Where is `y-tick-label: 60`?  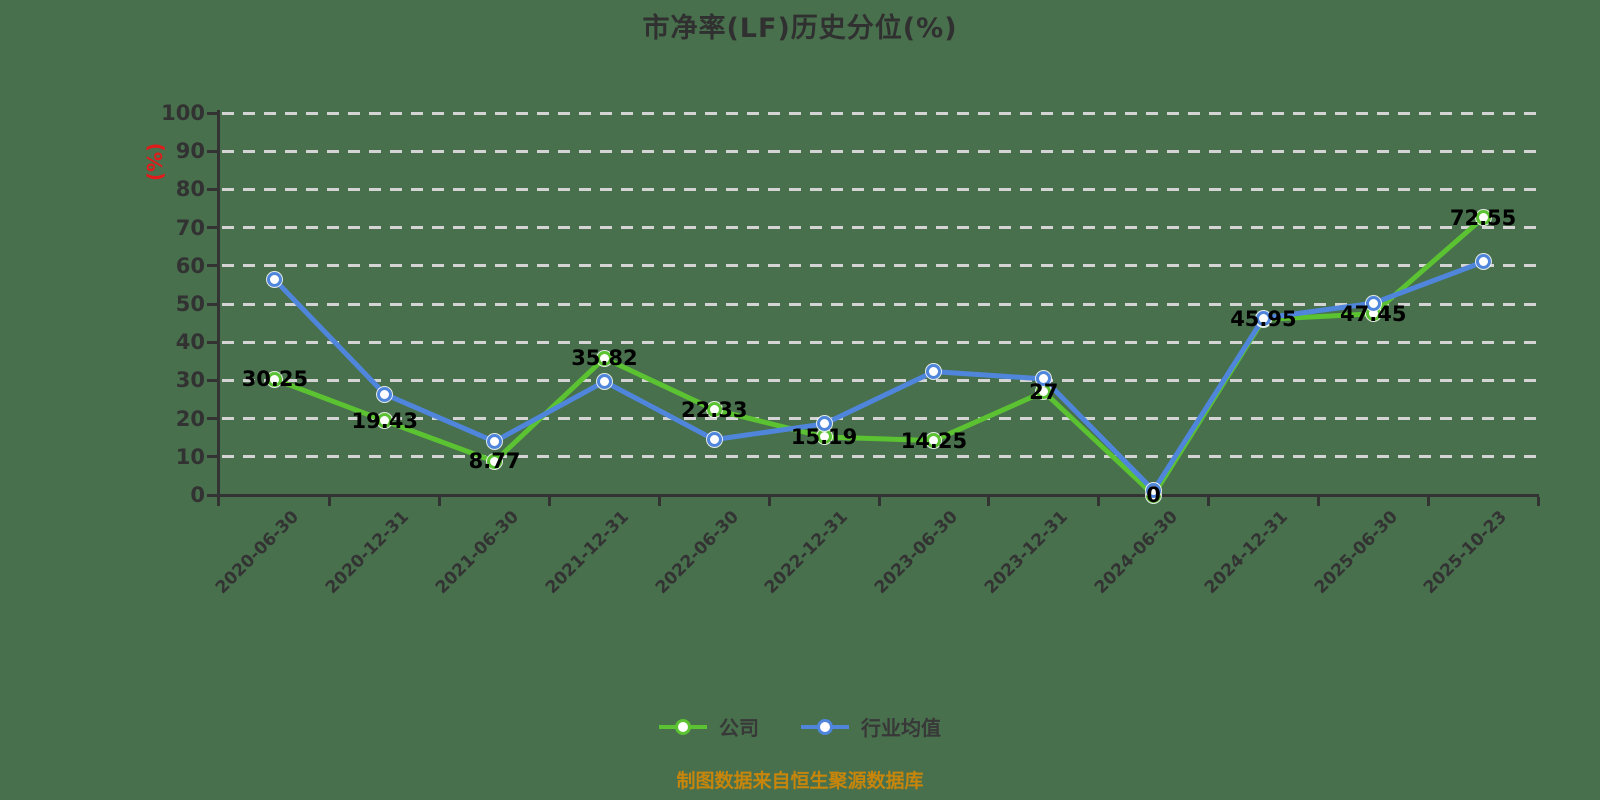
y-tick-label: 60 is located at coordinates (190, 265).